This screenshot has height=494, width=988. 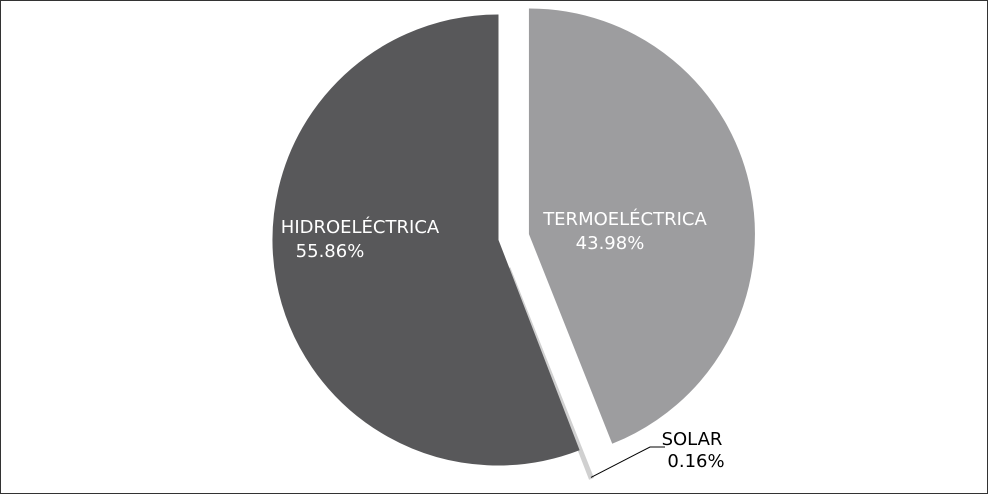 I want to click on slice-value: 43.98%, so click(x=610, y=243).